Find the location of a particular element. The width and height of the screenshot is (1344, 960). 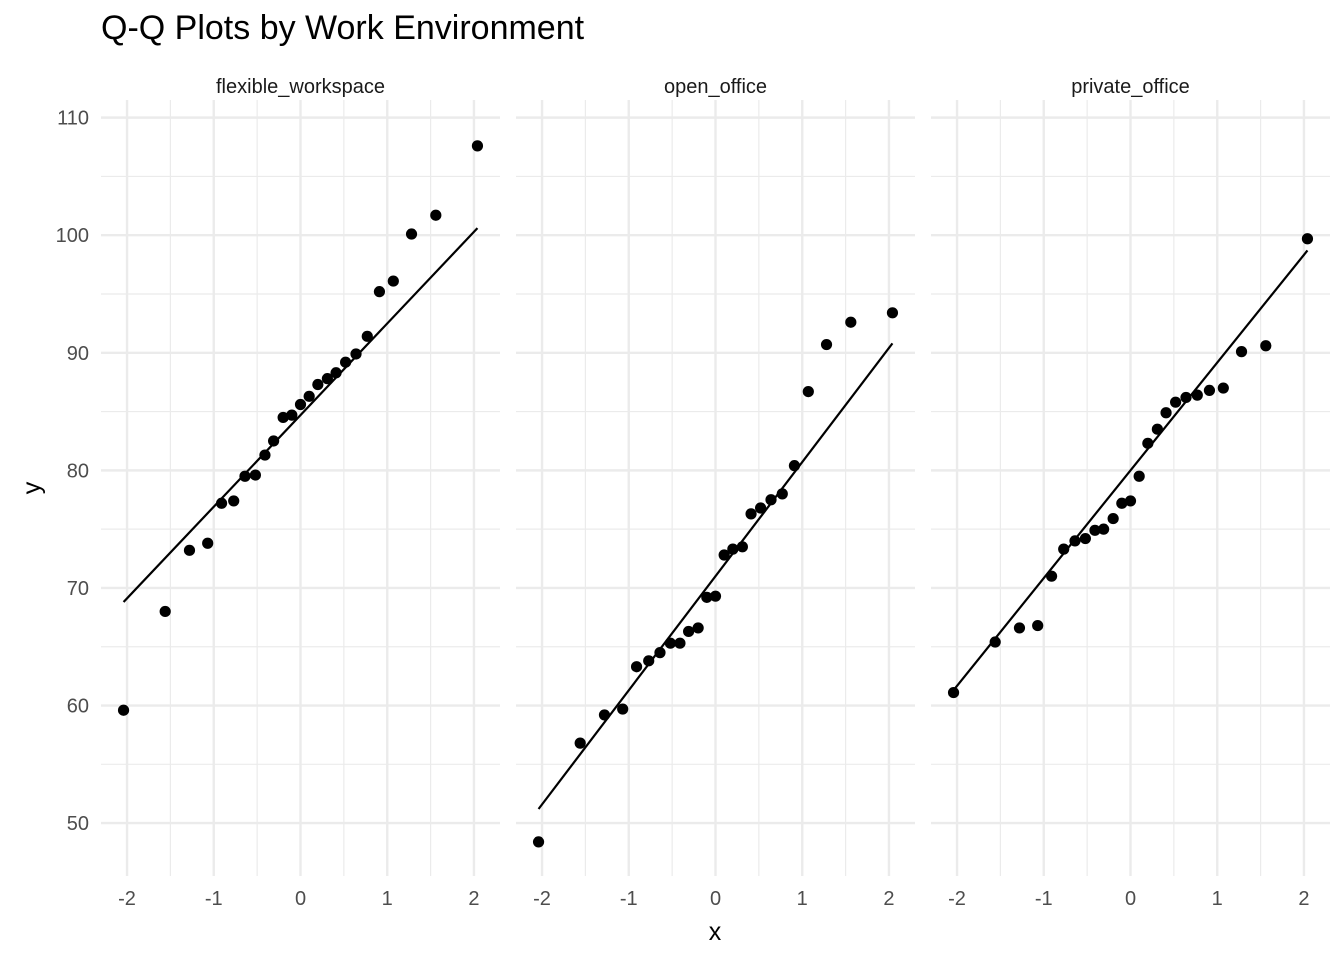

y-tick-label: 60 is located at coordinates (78, 707).